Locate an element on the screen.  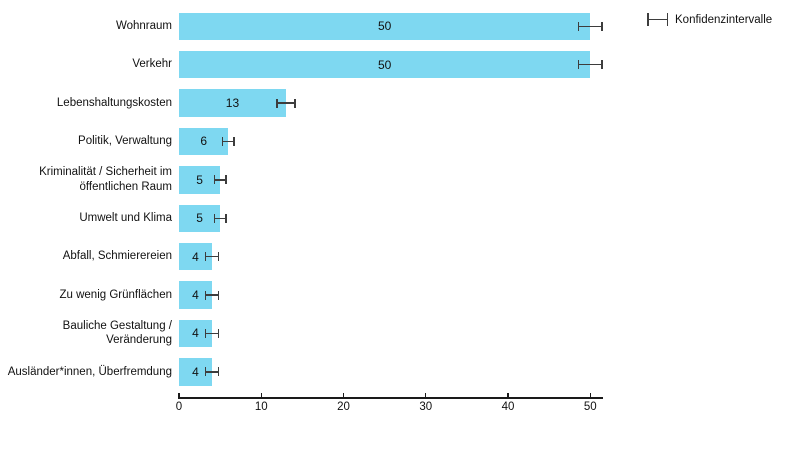
x-axis-tick-label: 50 is located at coordinates (590, 407).